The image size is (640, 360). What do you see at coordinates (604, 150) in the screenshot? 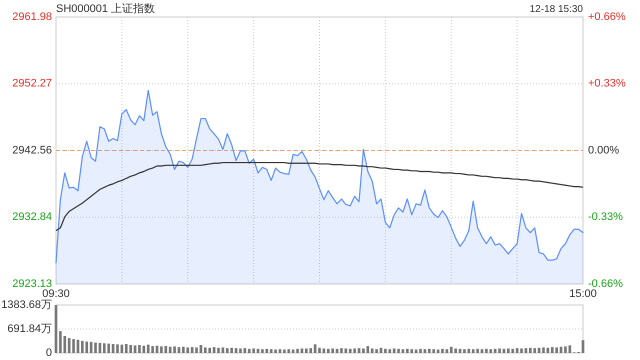
I see `y2-tick-label: 0.00%` at bounding box center [604, 150].